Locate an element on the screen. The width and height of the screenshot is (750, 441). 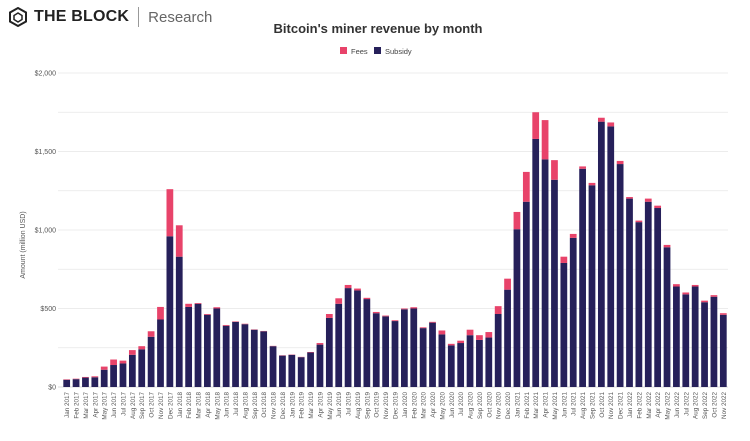
x-tick-label: Sep 2018 is located at coordinates (255, 405).